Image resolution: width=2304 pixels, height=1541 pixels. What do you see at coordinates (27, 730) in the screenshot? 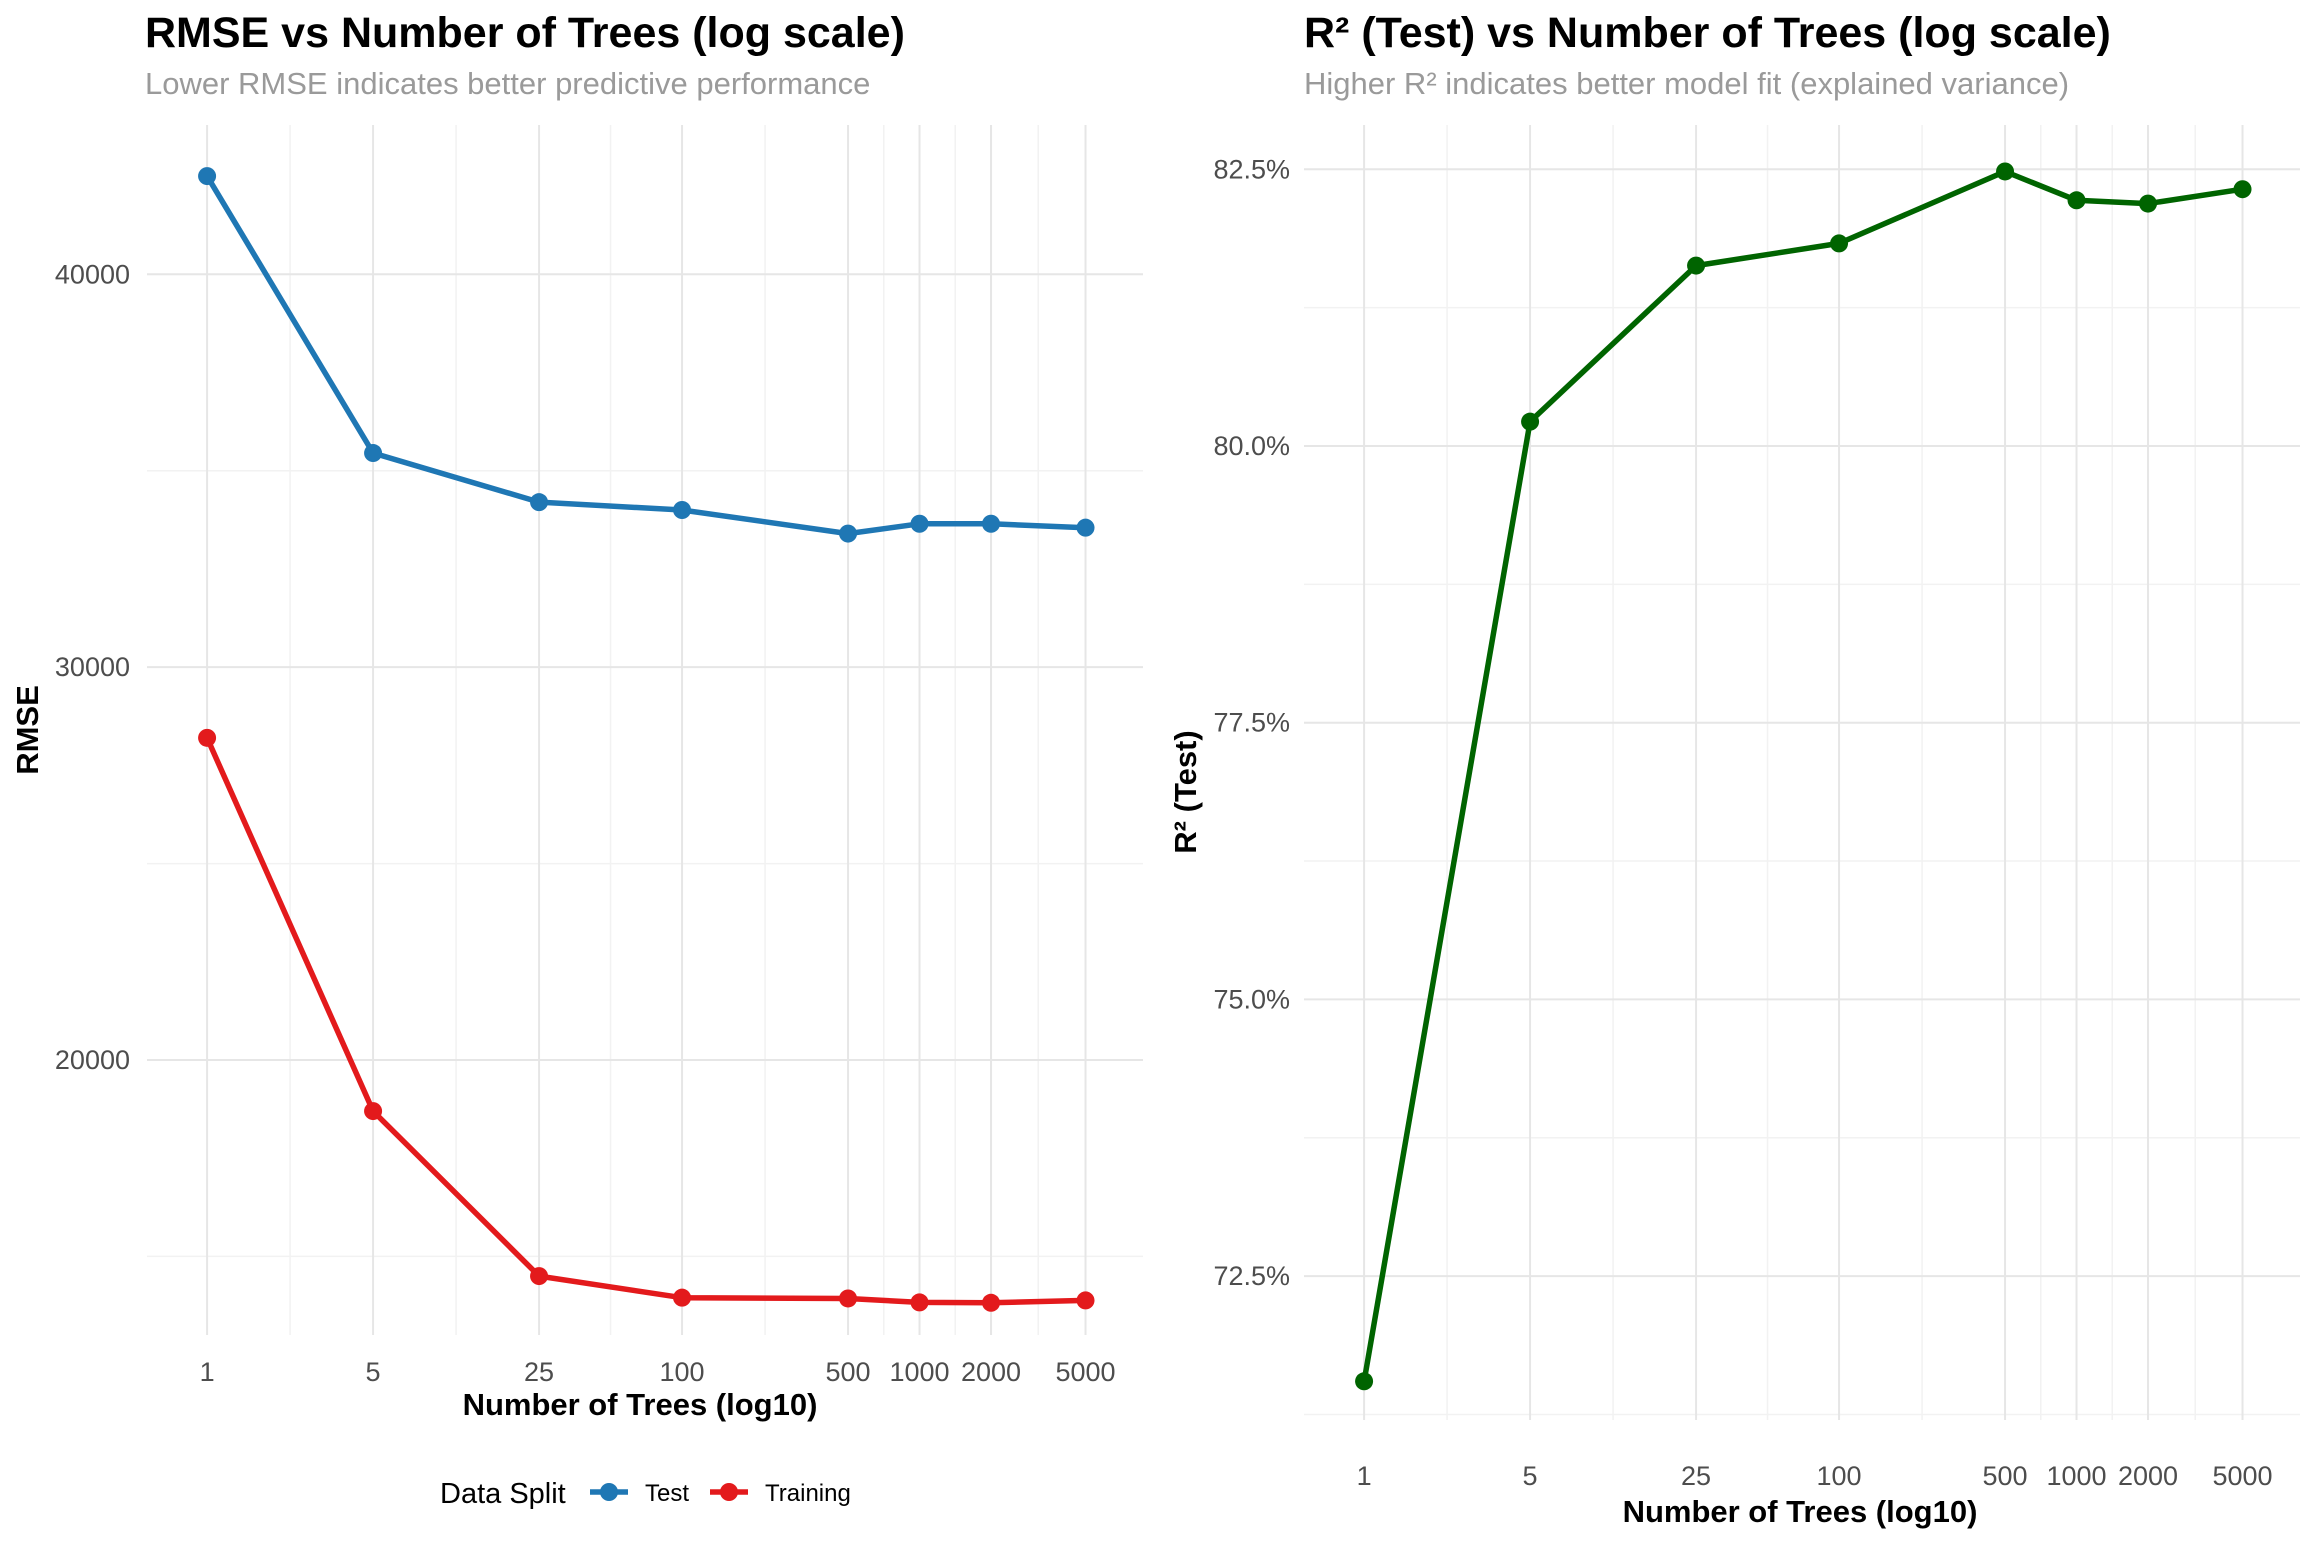
I see `rmse-y-axis-title: RMSE` at bounding box center [27, 730].